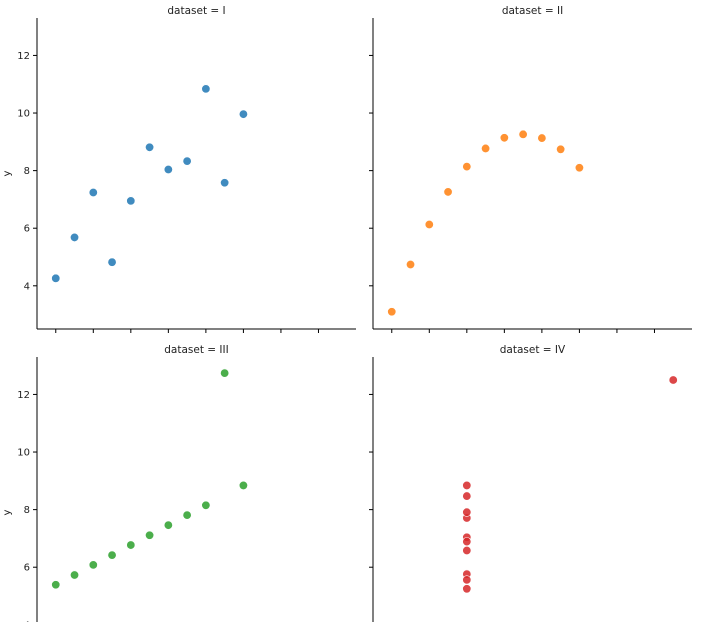  What do you see at coordinates (27, 286) in the screenshot?
I see `panel-1-y-tick-label: 4` at bounding box center [27, 286].